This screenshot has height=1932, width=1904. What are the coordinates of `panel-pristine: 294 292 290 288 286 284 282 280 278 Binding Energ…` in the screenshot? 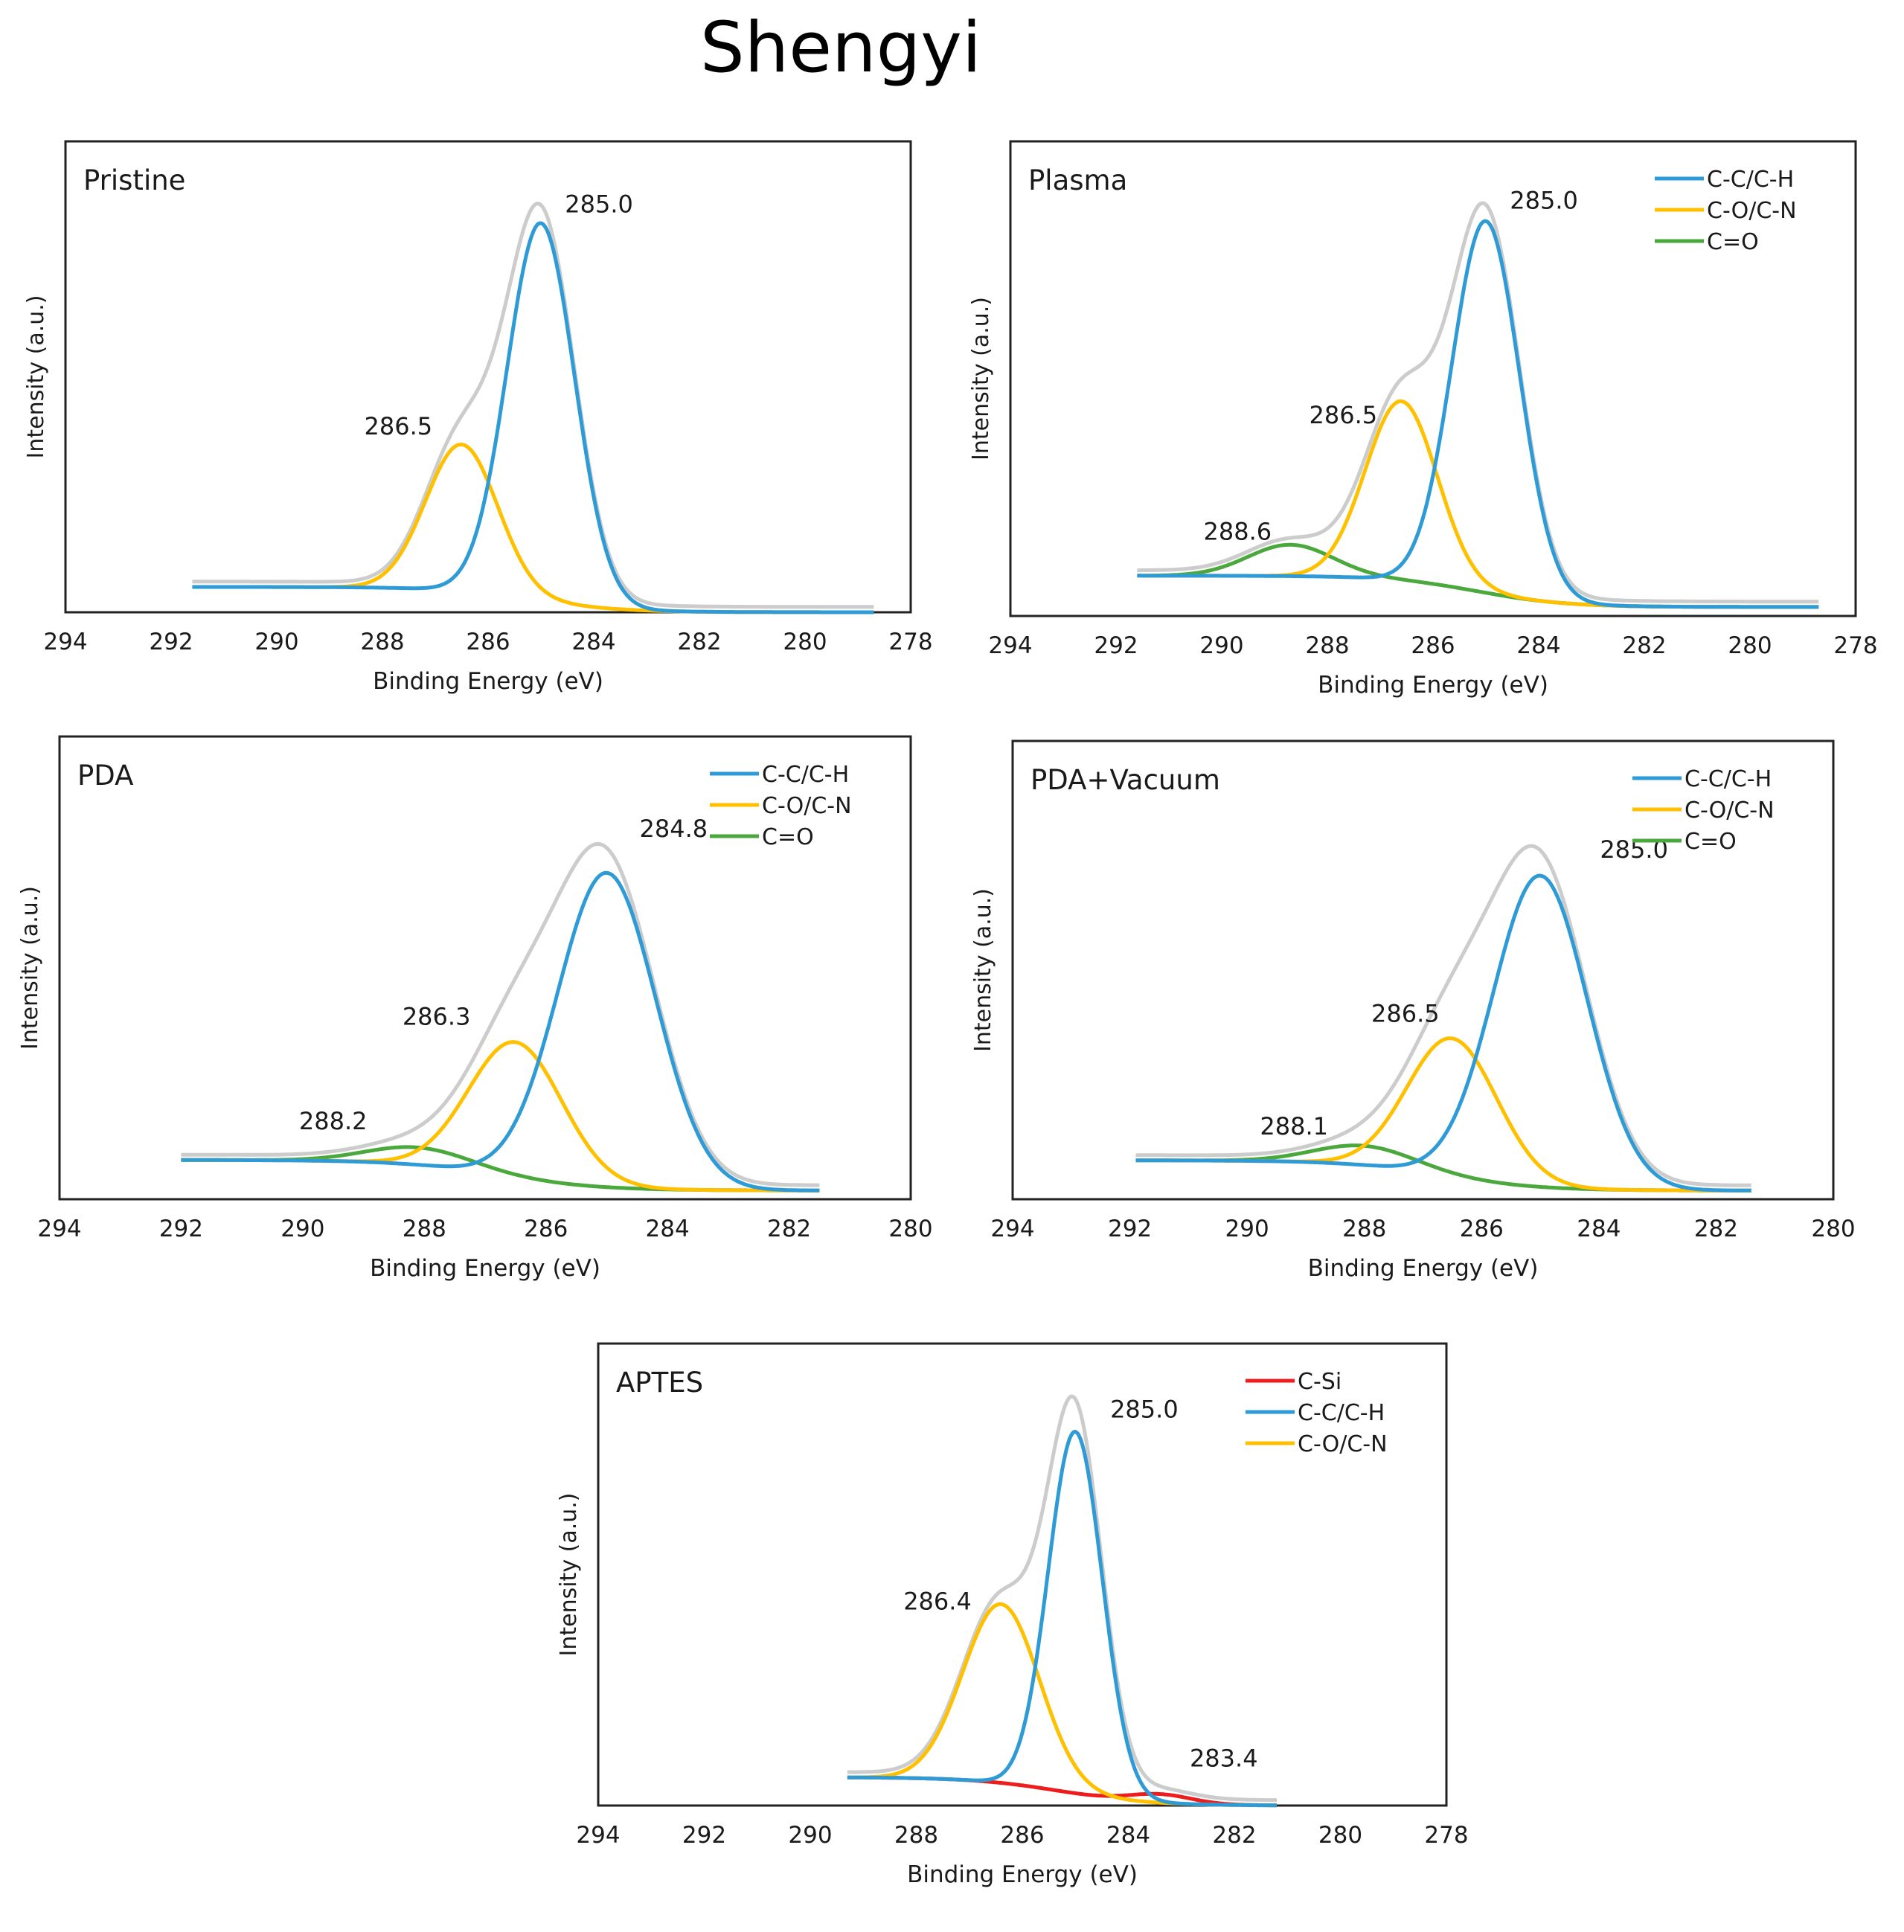 It's located at (478, 417).